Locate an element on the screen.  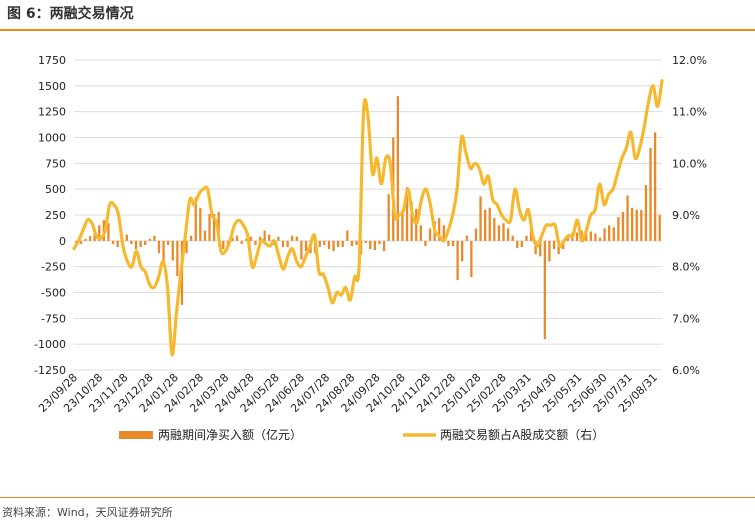
left-tick-label: 500 is located at coordinates (55, 189).